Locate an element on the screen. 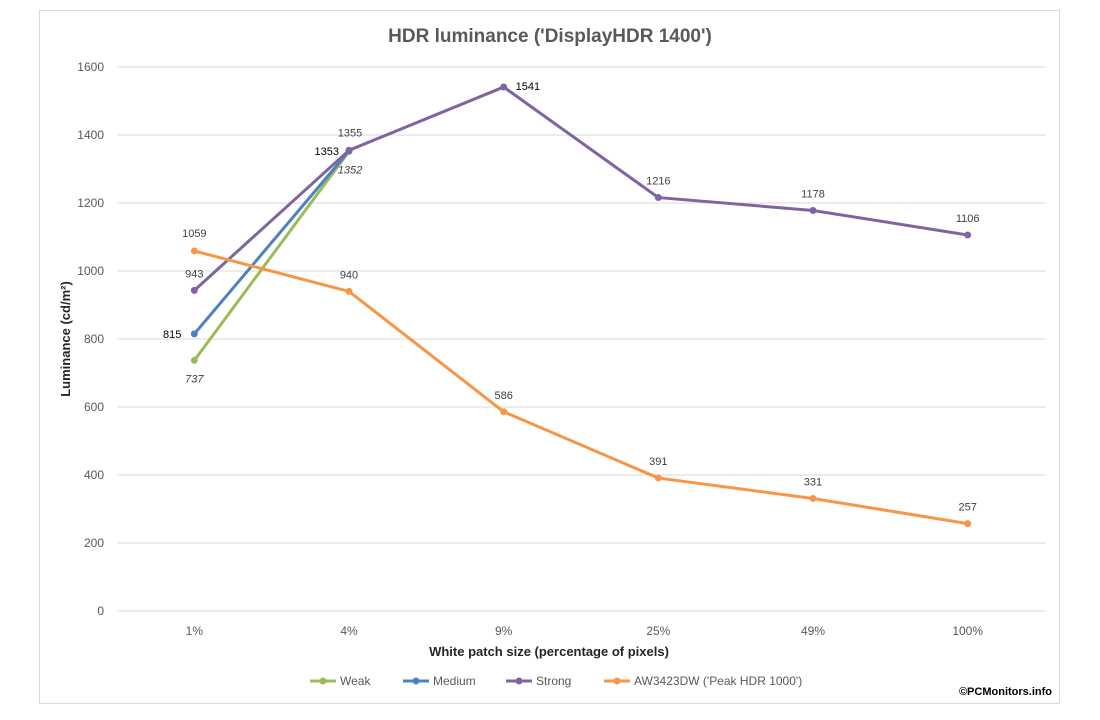 The image size is (1100, 720). data-label: 1178 is located at coordinates (813, 194).